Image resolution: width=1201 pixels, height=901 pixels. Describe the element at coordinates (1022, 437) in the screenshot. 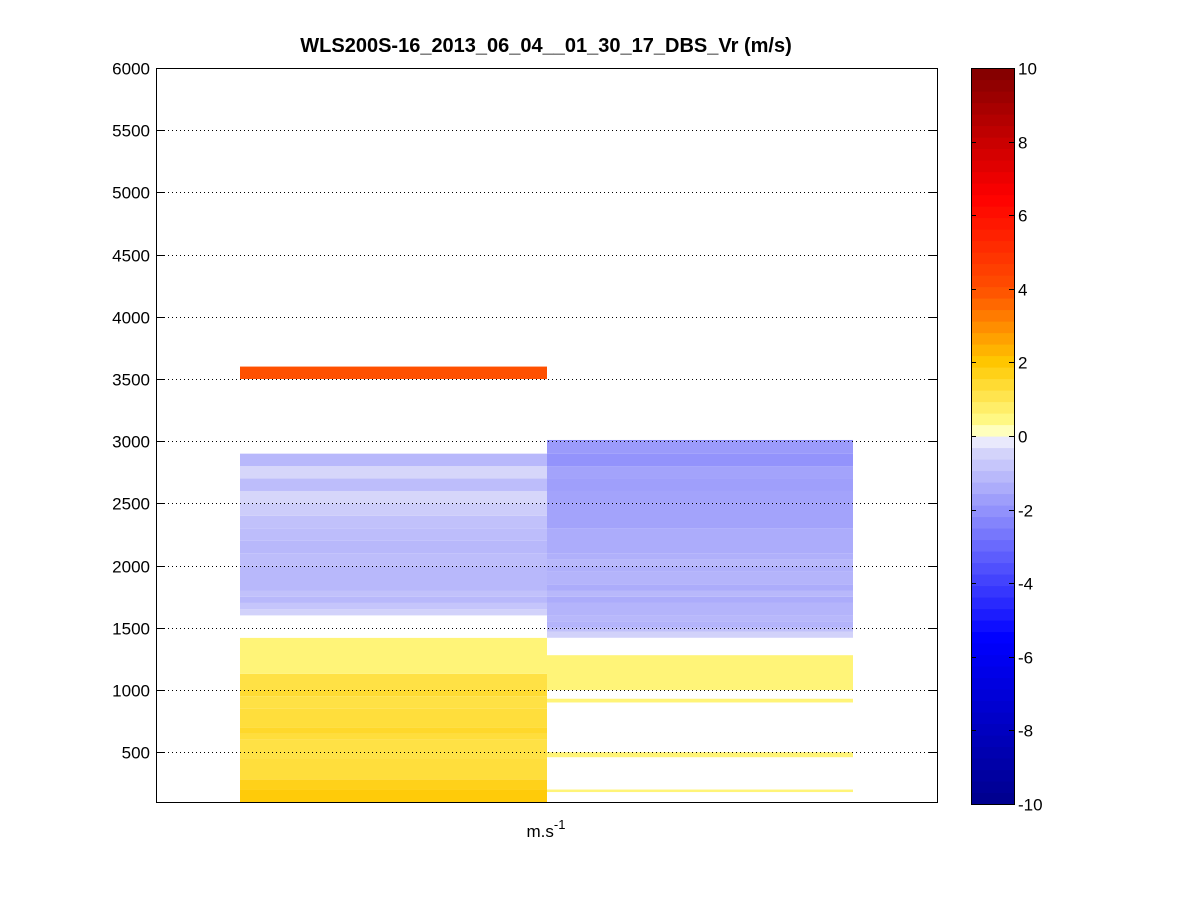

I see `colorbar-tick-label: 0` at that location.